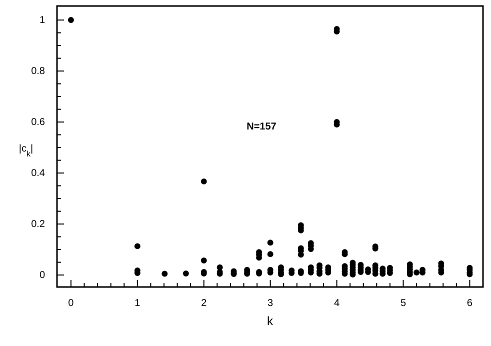  Describe the element at coordinates (204, 304) in the screenshot. I see `x-tick-label: 2` at that location.